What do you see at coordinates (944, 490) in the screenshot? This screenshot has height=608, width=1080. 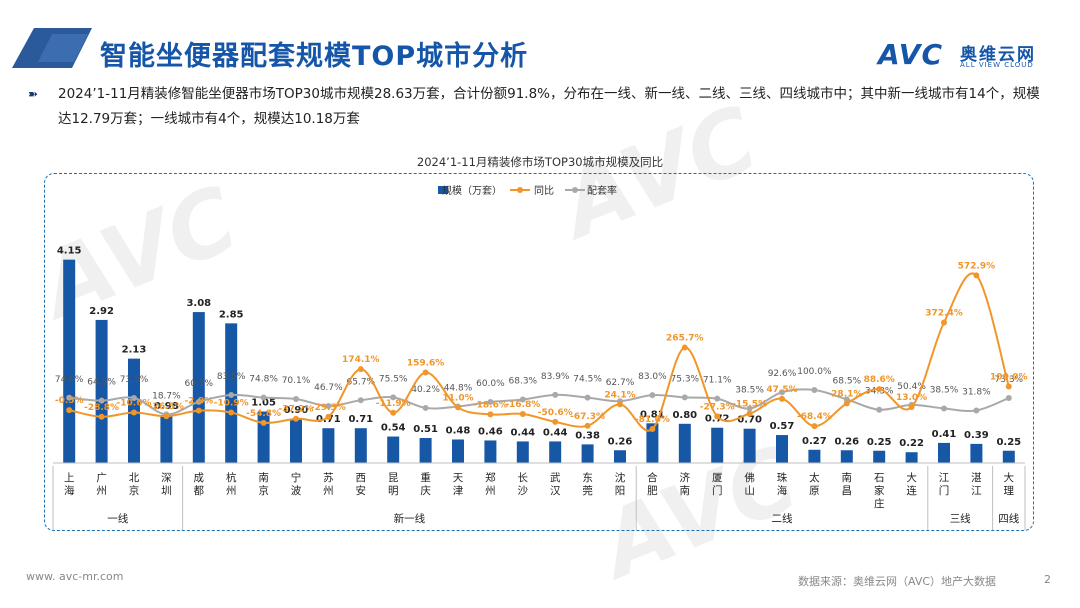 I see `category-label: 门` at bounding box center [944, 490].